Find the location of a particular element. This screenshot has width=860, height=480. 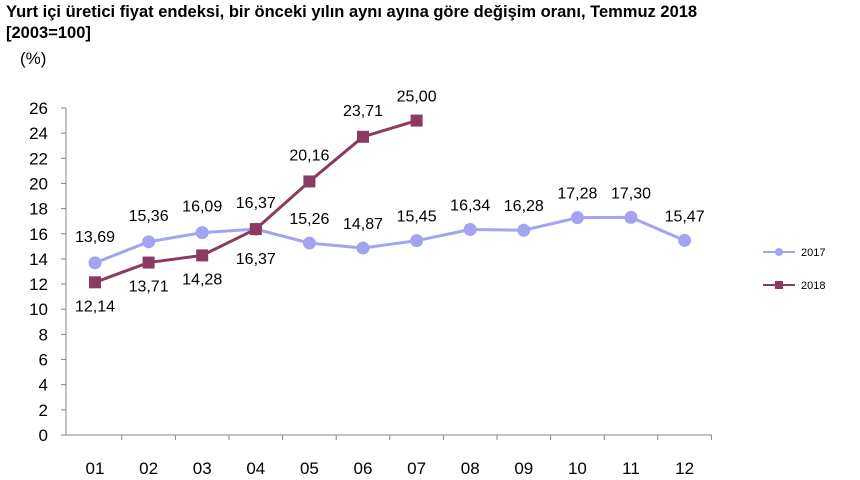

data-label-2017: 15,26 is located at coordinates (309, 219).